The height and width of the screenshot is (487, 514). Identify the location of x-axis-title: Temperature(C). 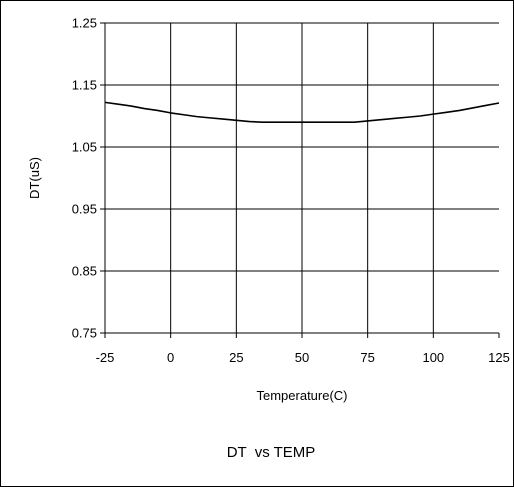
(301, 395).